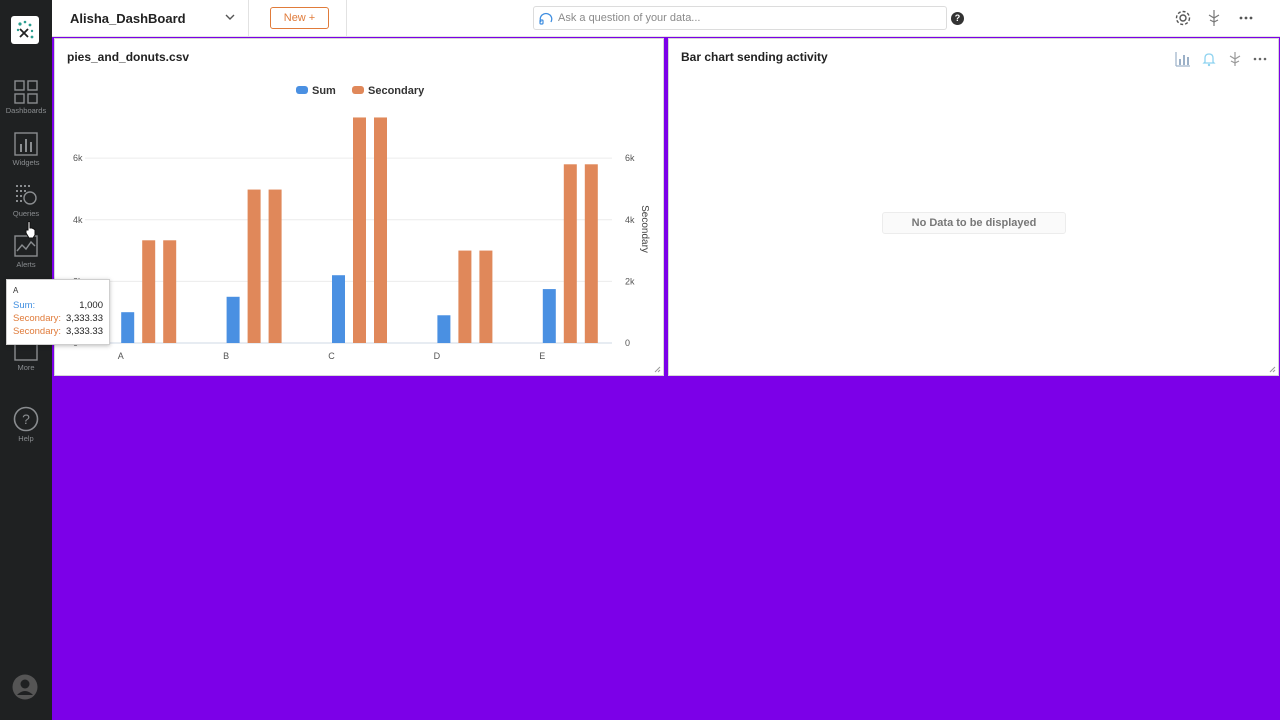 This screenshot has height=720, width=1280. I want to click on y2-tick-label: 4k, so click(630, 220).